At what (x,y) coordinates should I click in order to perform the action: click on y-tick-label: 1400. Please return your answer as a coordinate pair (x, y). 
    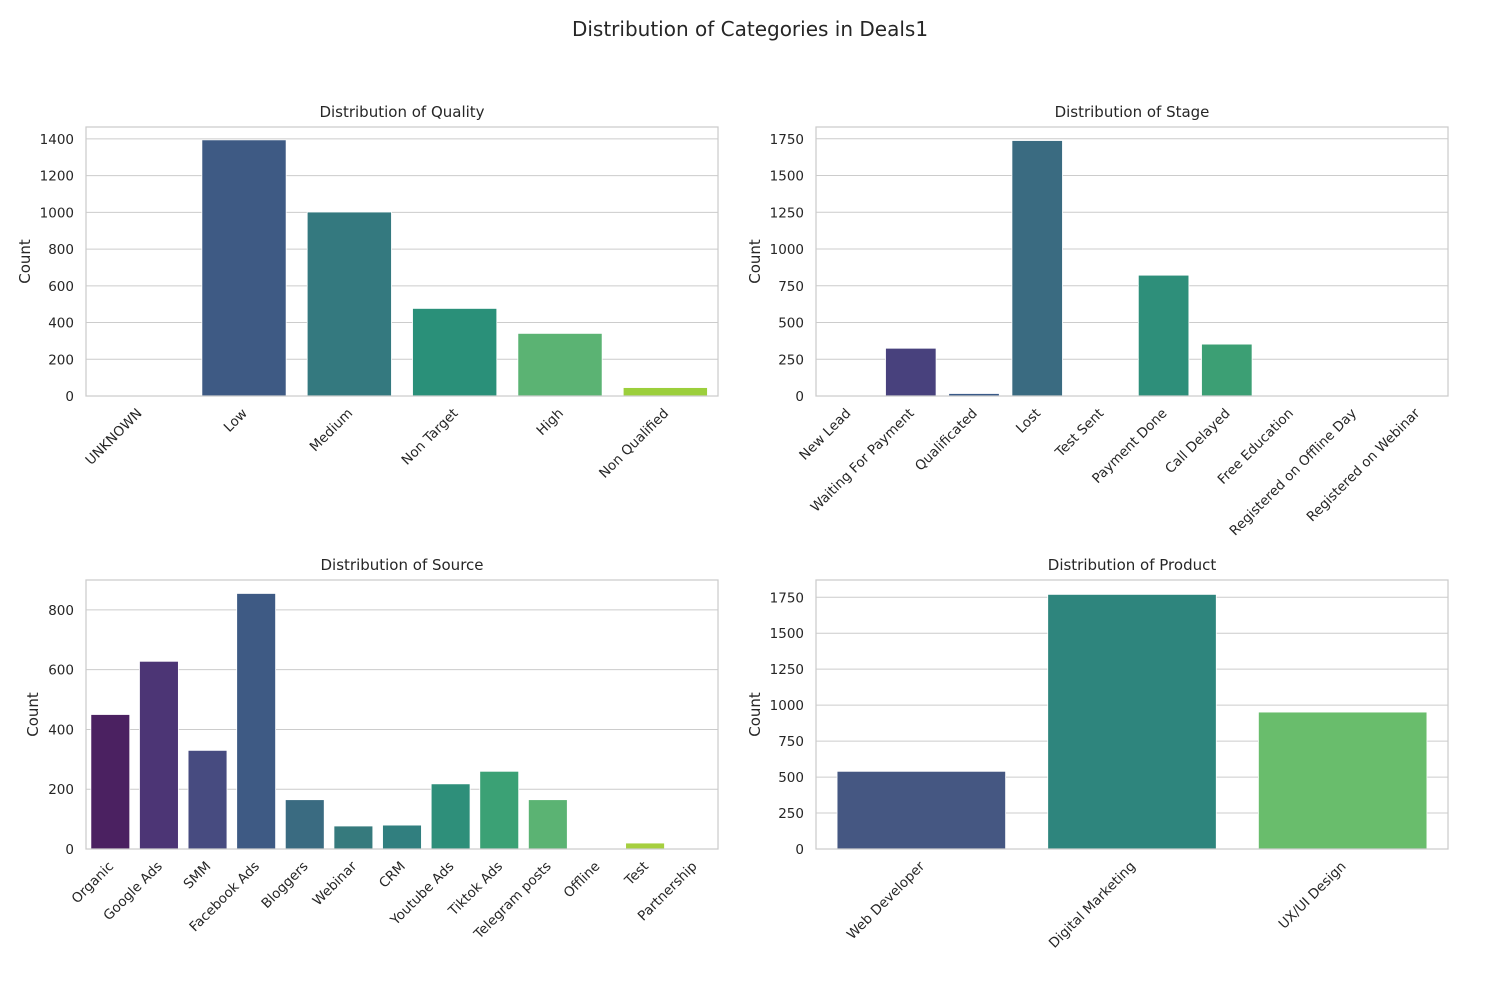
    Looking at the image, I should click on (57, 140).